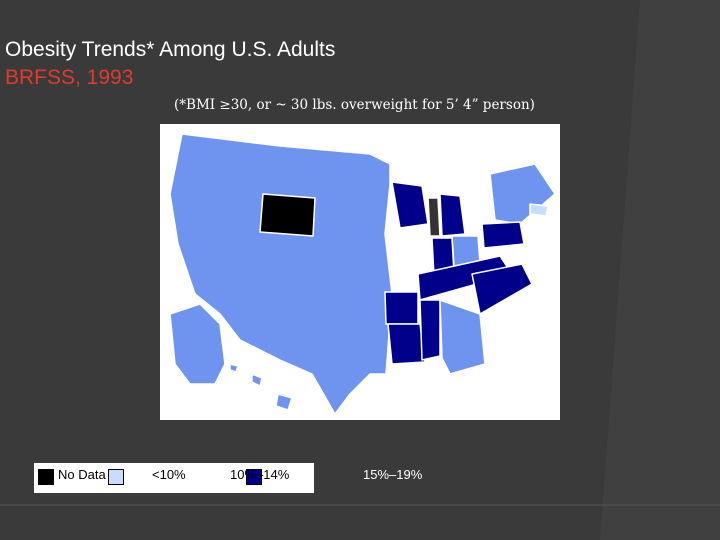 The image size is (720, 540). I want to click on map-region-massachusetts, so click(539, 210).